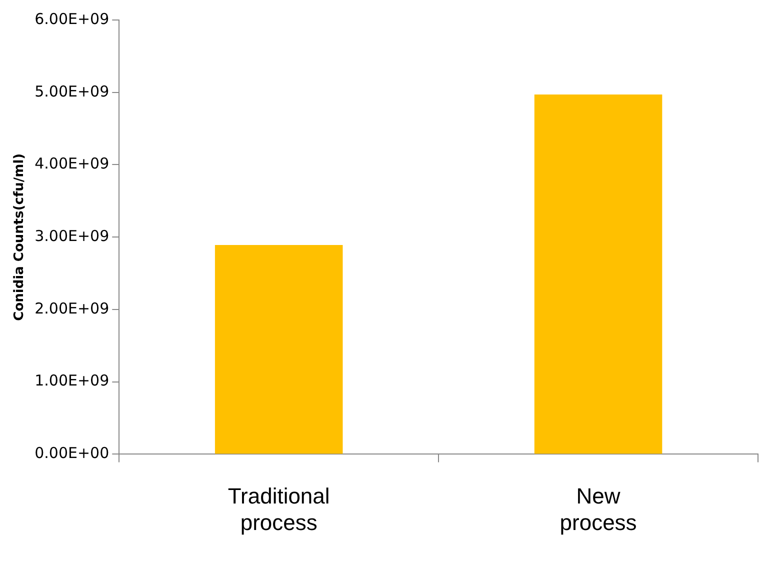 The image size is (770, 567). Describe the element at coordinates (72, 235) in the screenshot. I see `y-tick-label: 3.00E+09` at that location.